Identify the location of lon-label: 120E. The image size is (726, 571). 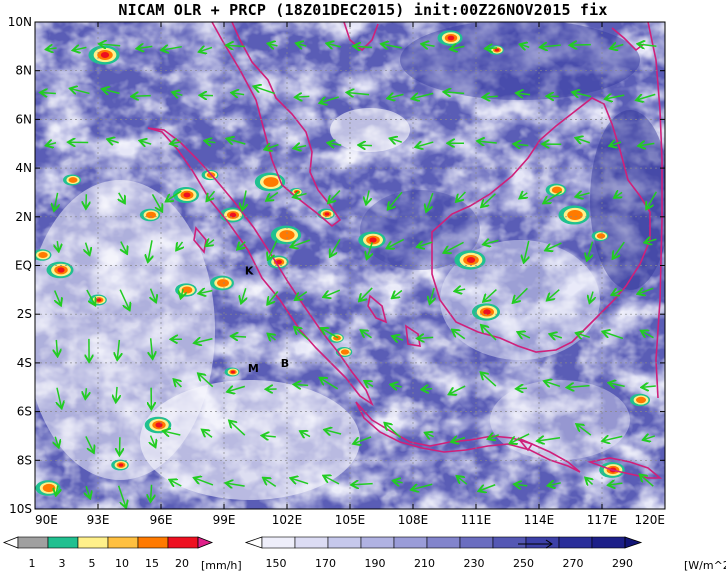
(650, 520).